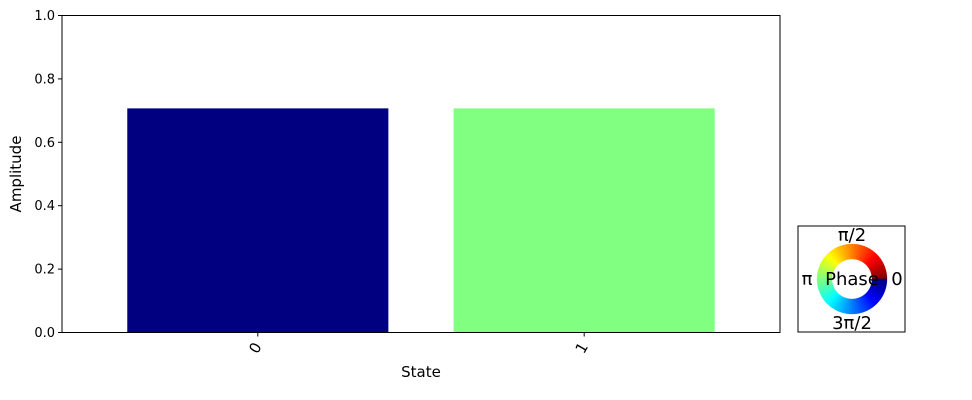 Image resolution: width=972 pixels, height=400 pixels. Describe the element at coordinates (582, 347) in the screenshot. I see `x-tick-label: 1` at that location.